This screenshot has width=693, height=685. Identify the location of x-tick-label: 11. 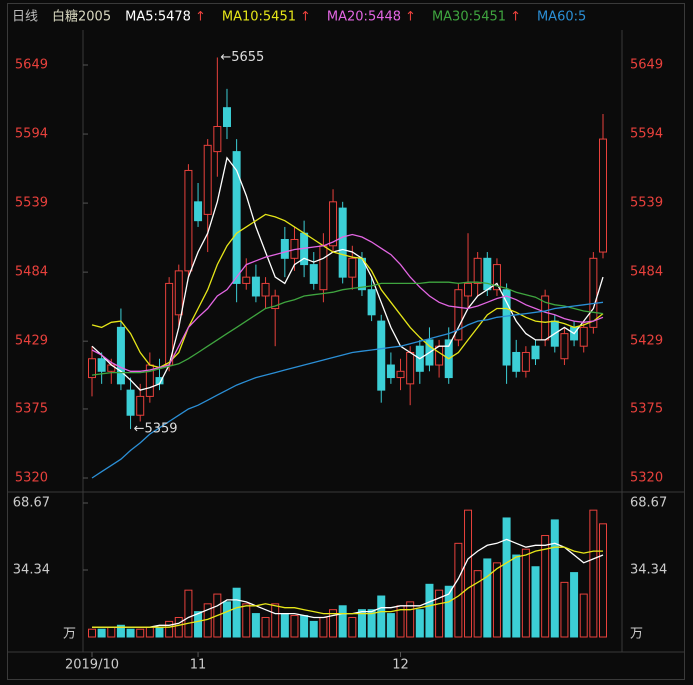
(198, 665).